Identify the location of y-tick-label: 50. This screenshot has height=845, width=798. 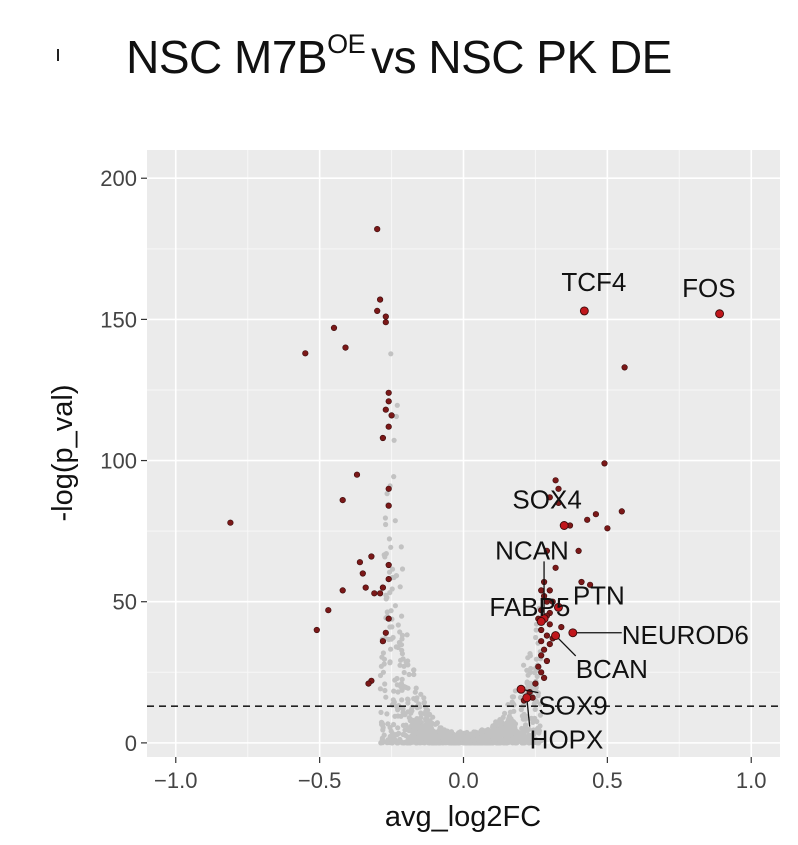
(125, 602).